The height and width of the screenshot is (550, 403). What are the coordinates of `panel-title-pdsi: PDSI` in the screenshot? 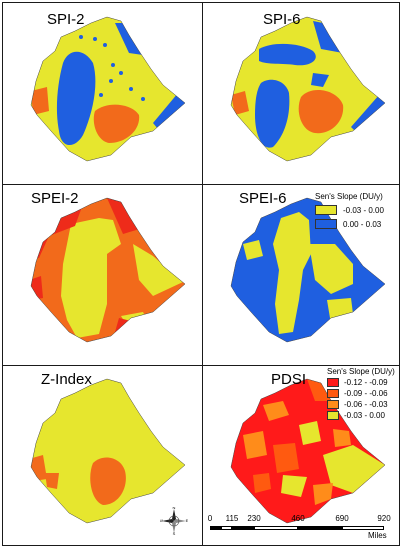 It's located at (289, 379).